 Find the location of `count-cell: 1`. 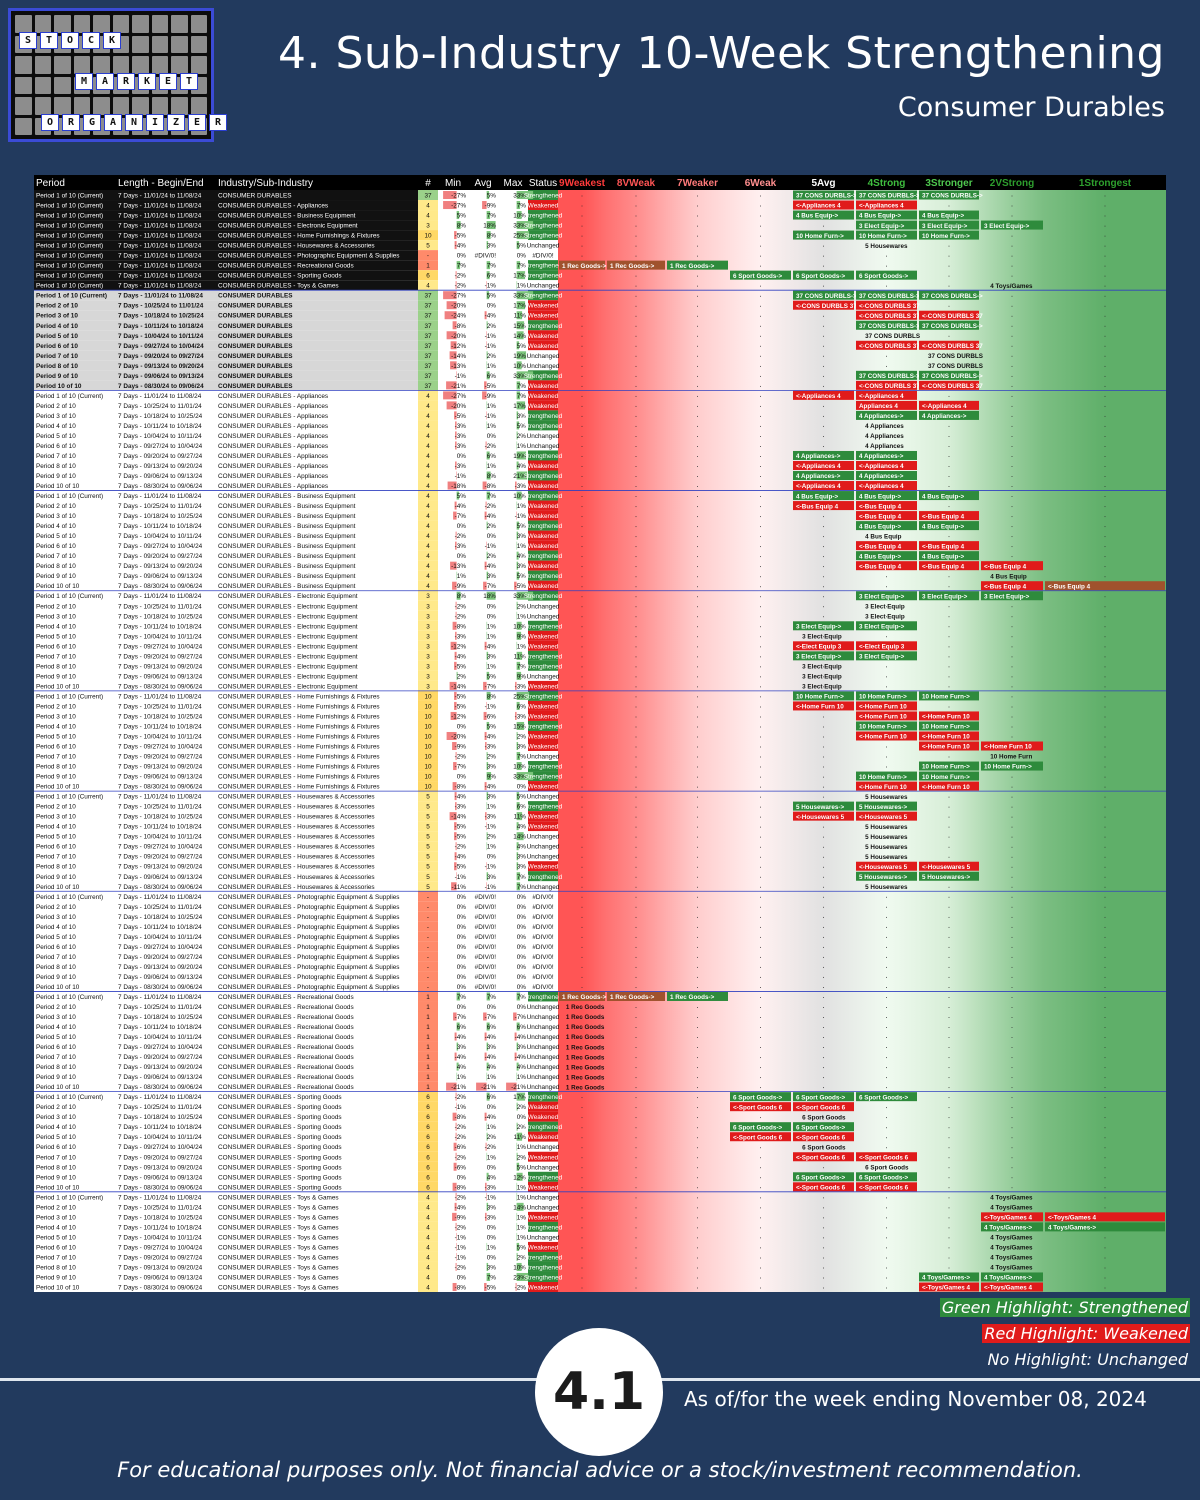

count-cell: 1 is located at coordinates (428, 1067).